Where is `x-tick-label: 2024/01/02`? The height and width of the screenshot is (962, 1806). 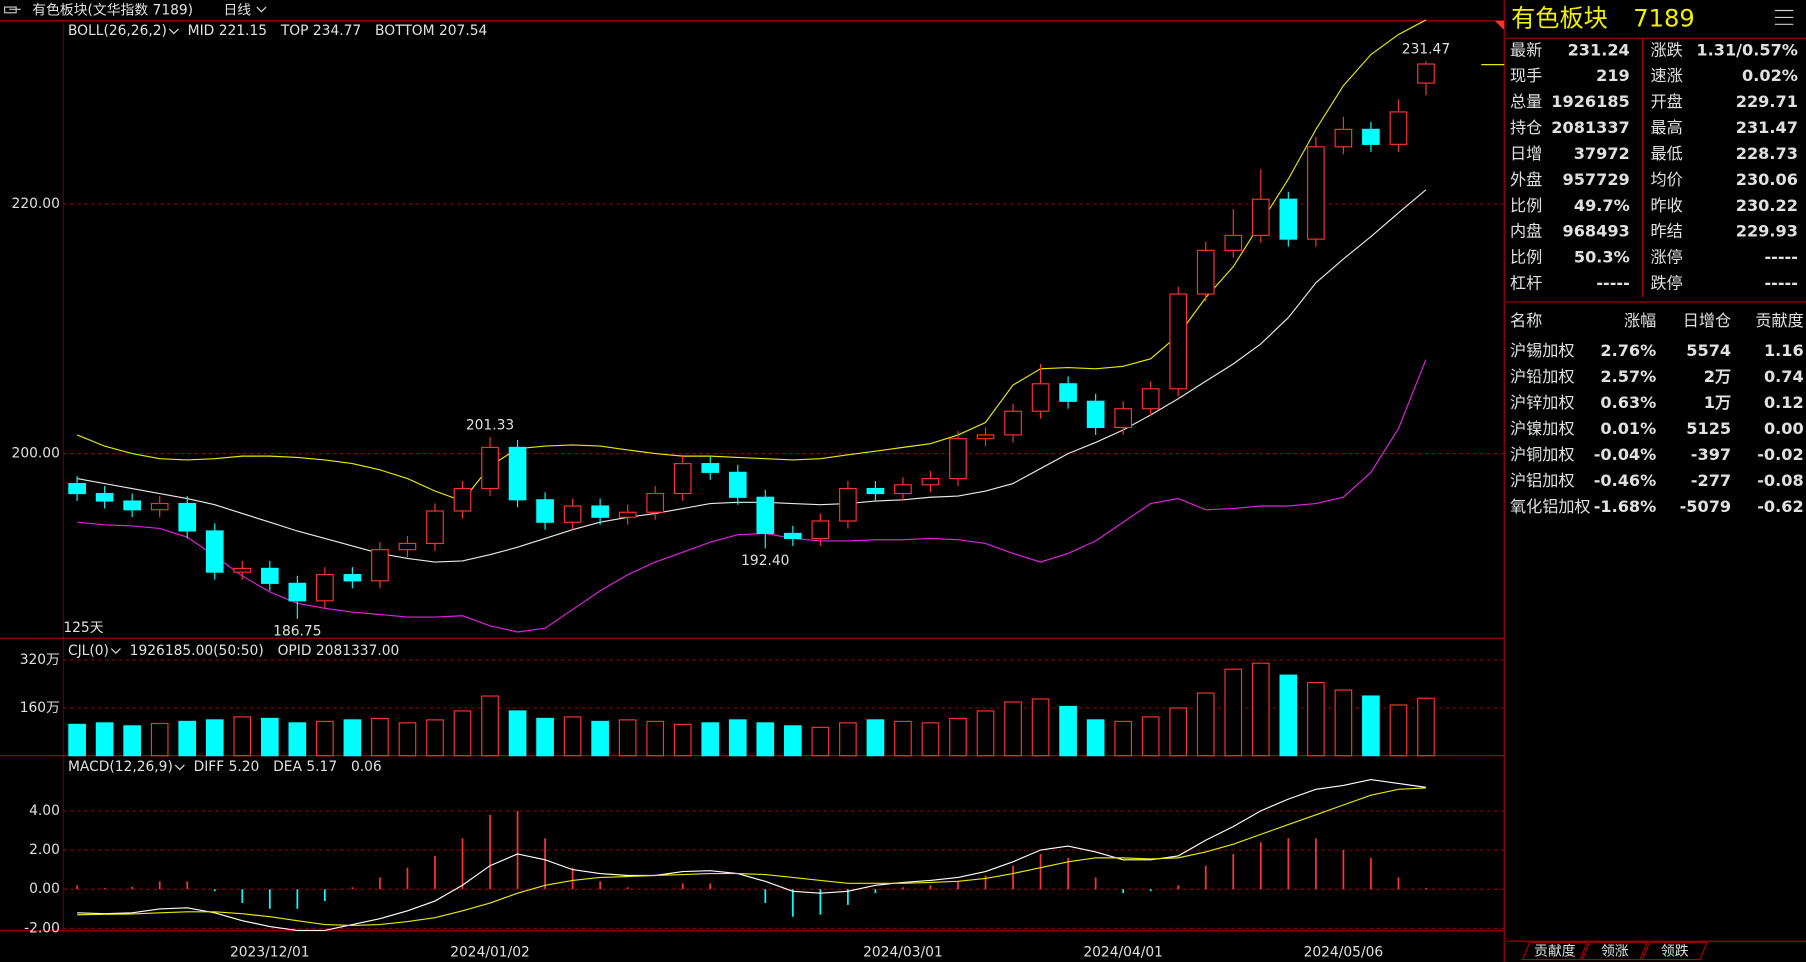
x-tick-label: 2024/01/02 is located at coordinates (490, 953).